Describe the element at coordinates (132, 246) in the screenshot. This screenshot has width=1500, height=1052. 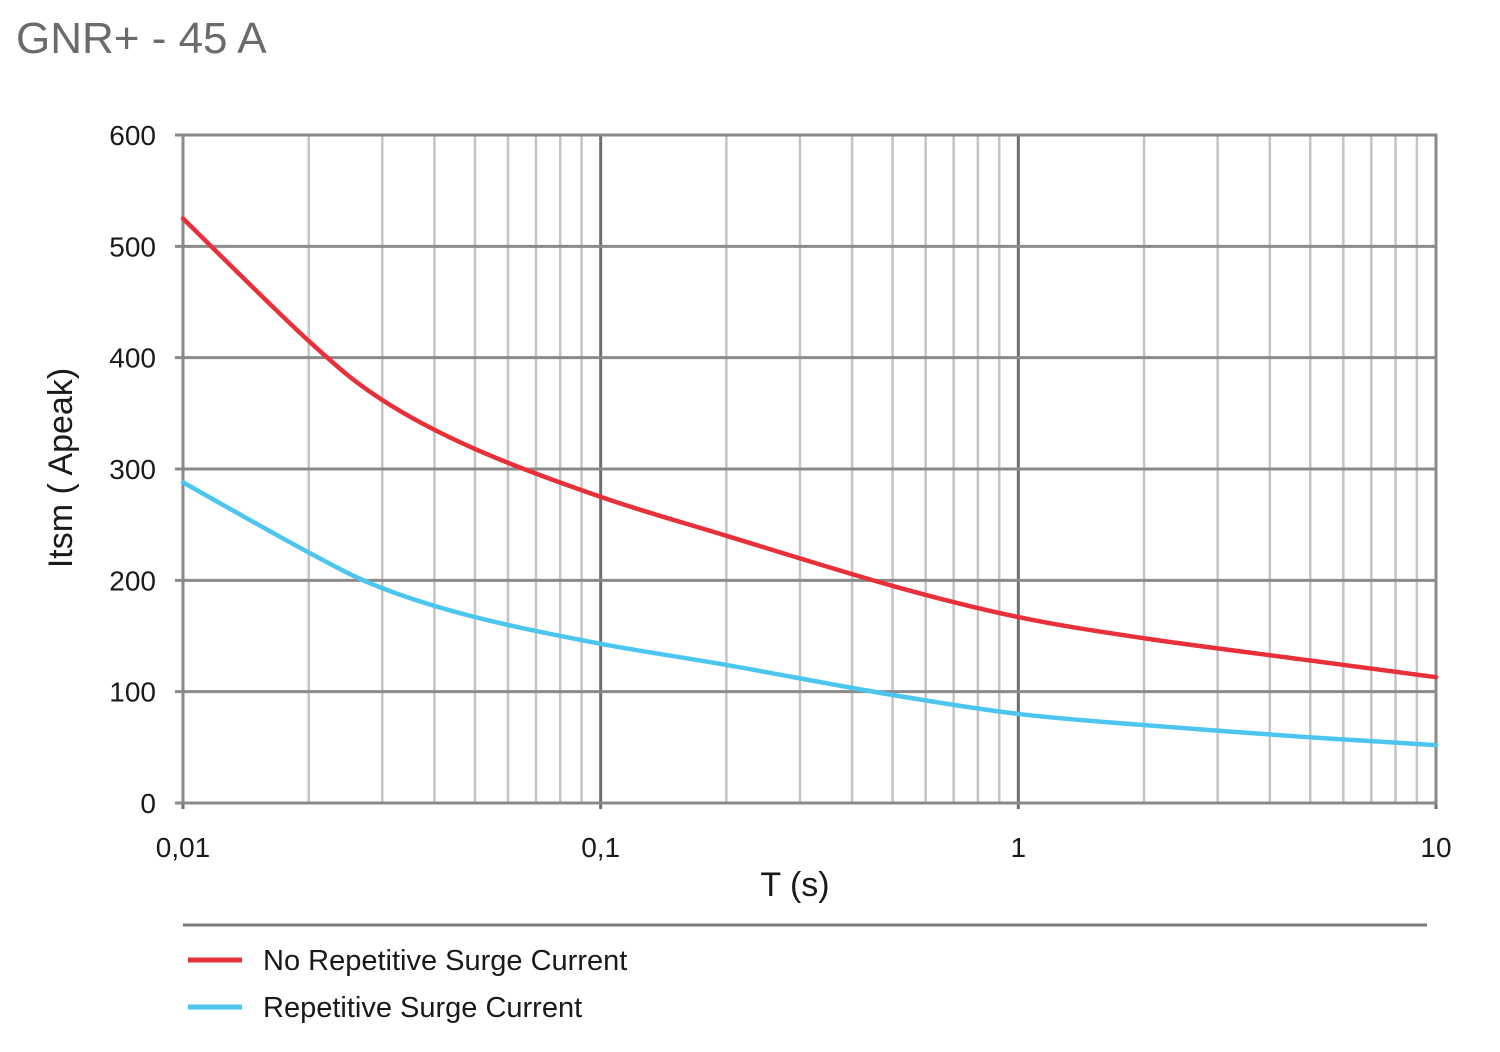
I see `y-tick-label: 500` at that location.